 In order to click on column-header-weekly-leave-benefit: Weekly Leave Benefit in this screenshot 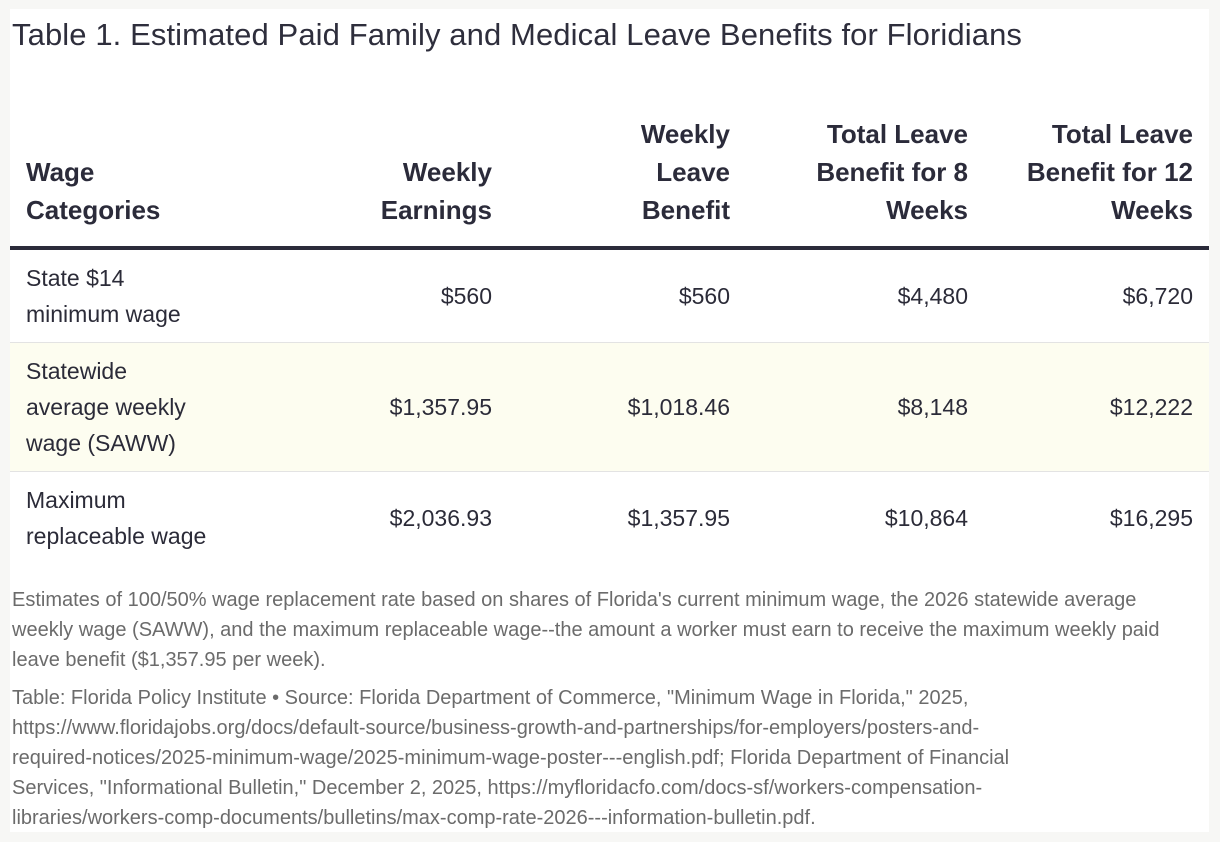, I will do `click(627, 179)`.